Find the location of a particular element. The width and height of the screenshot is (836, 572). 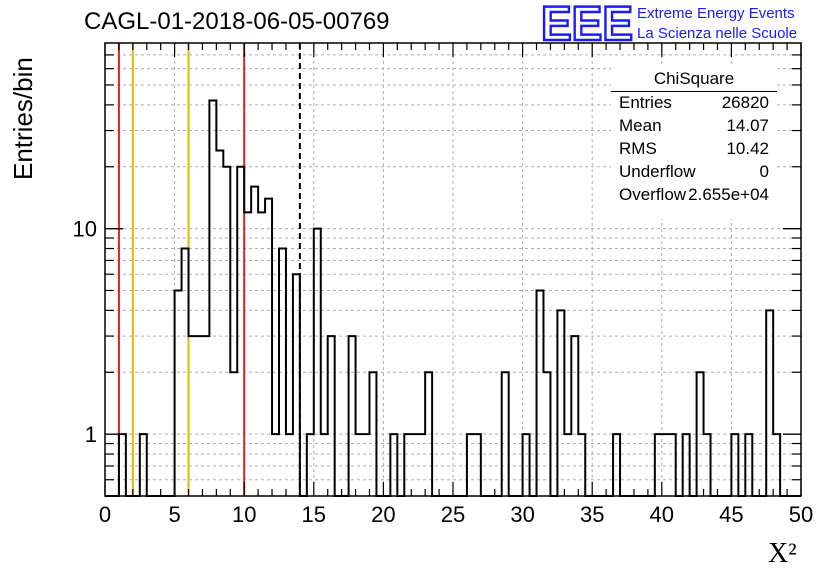

stat-value: 14.07 is located at coordinates (747, 125).